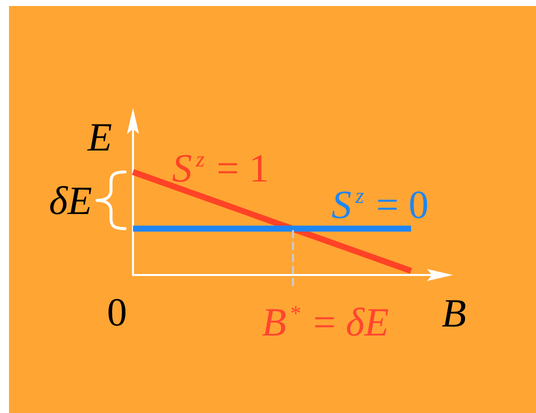  What do you see at coordinates (99, 137) in the screenshot?
I see `y-axis-title: E` at bounding box center [99, 137].